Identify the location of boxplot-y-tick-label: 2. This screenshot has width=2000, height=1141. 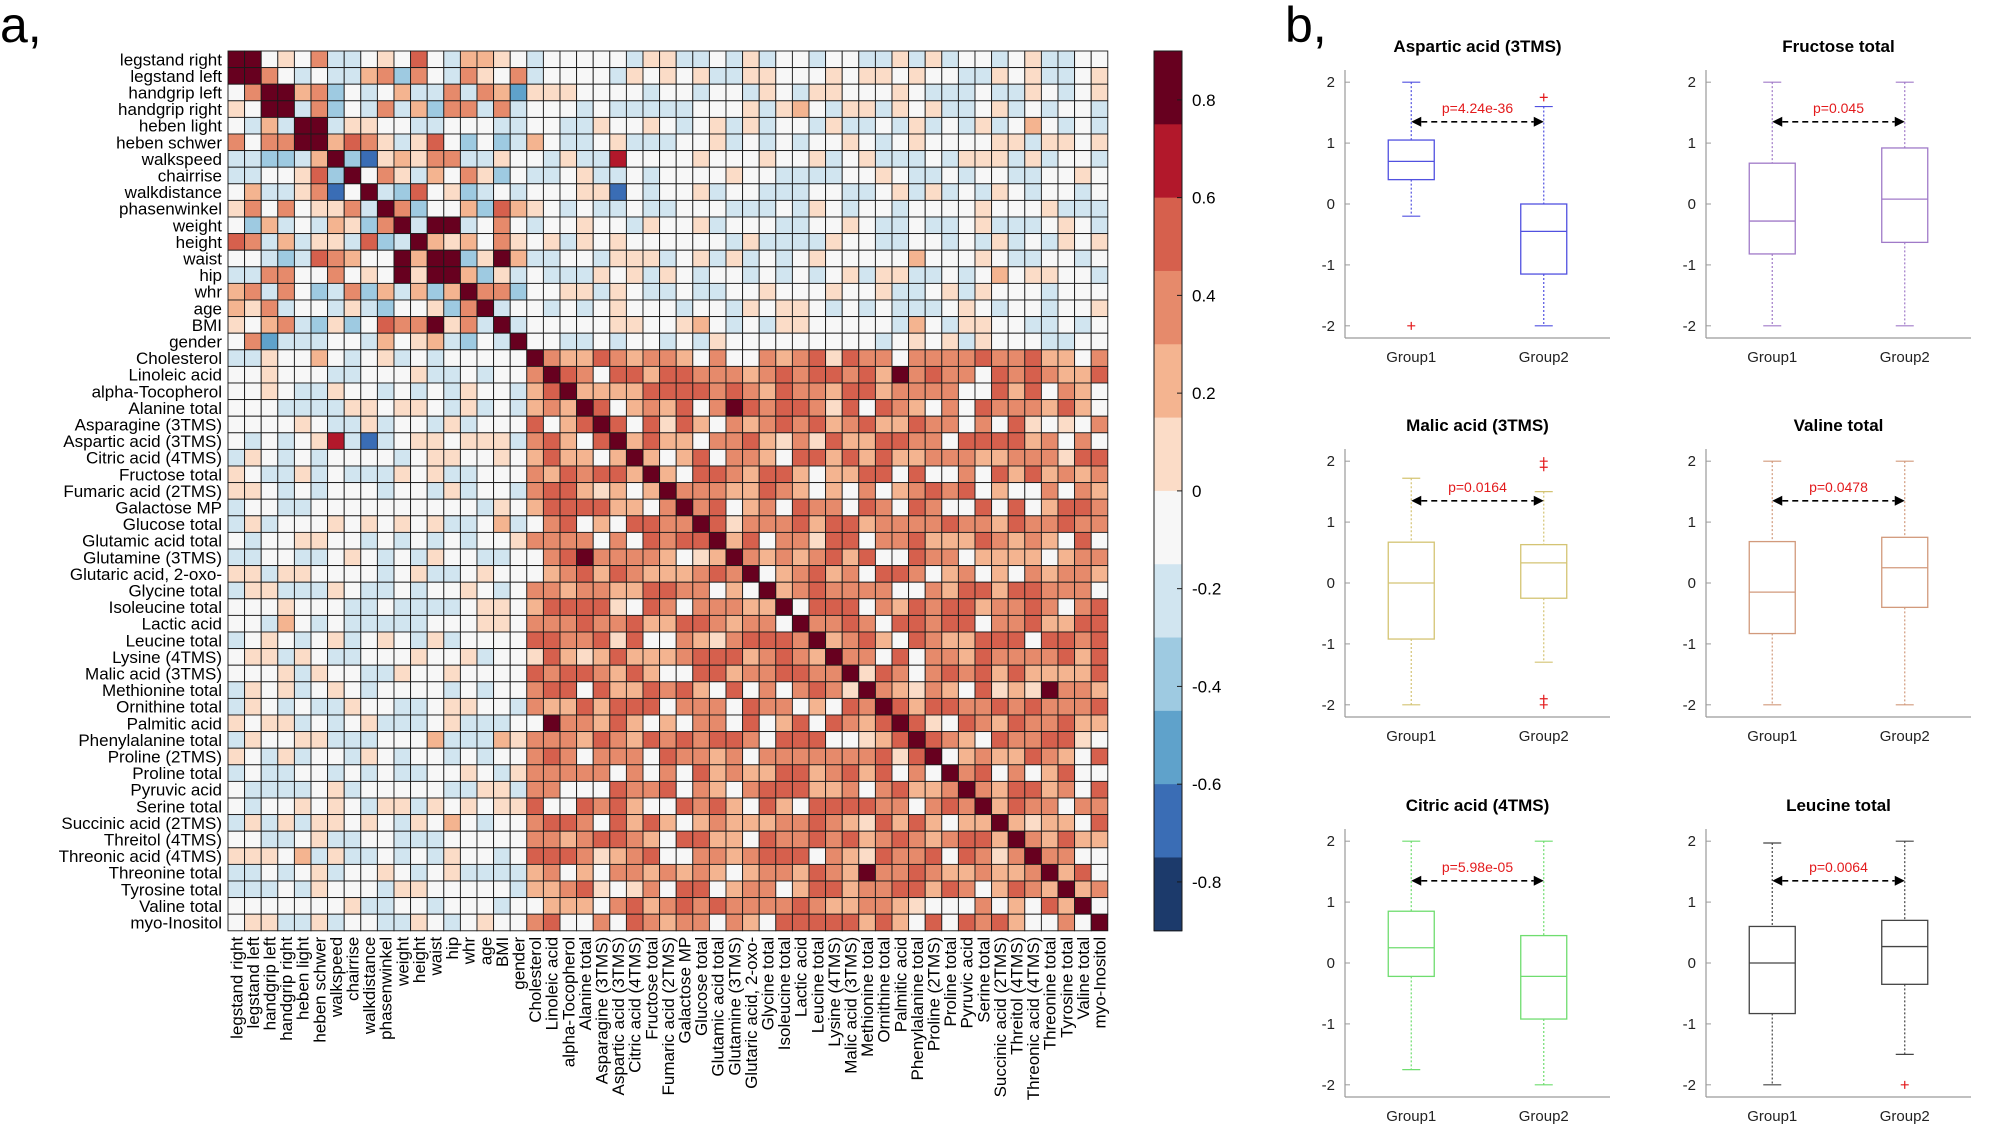
(1331, 841).